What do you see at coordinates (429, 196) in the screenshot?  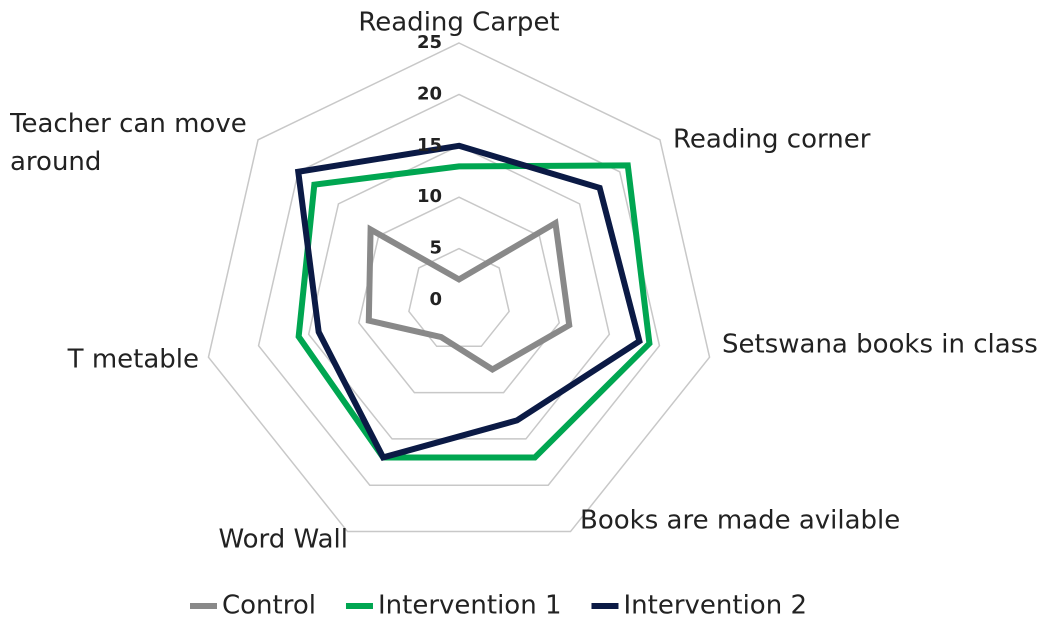 I see `tick-label: 10` at bounding box center [429, 196].